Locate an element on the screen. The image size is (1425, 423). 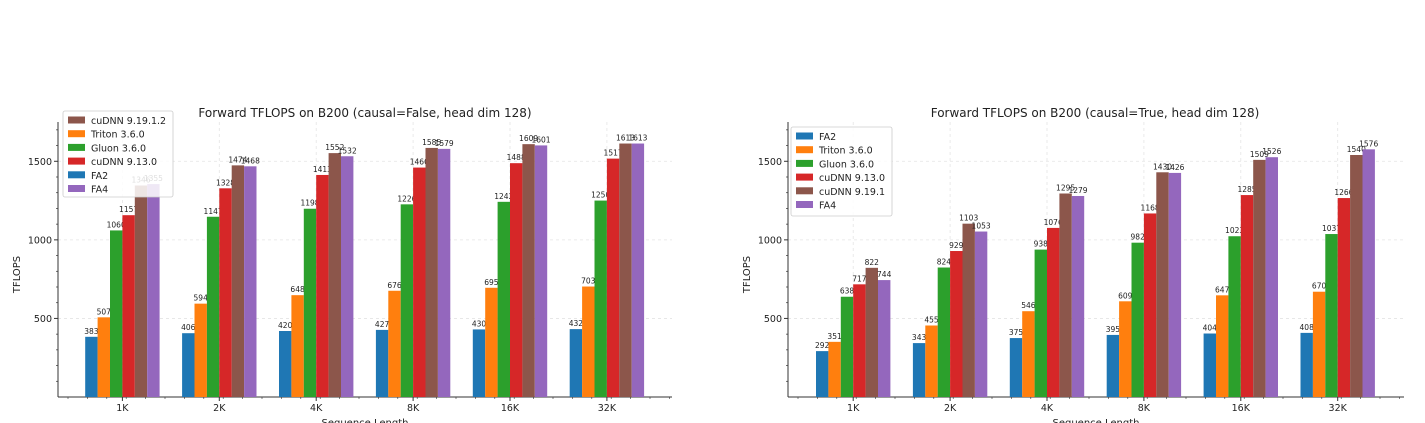
data-label: 1053 is located at coordinates (981, 226).